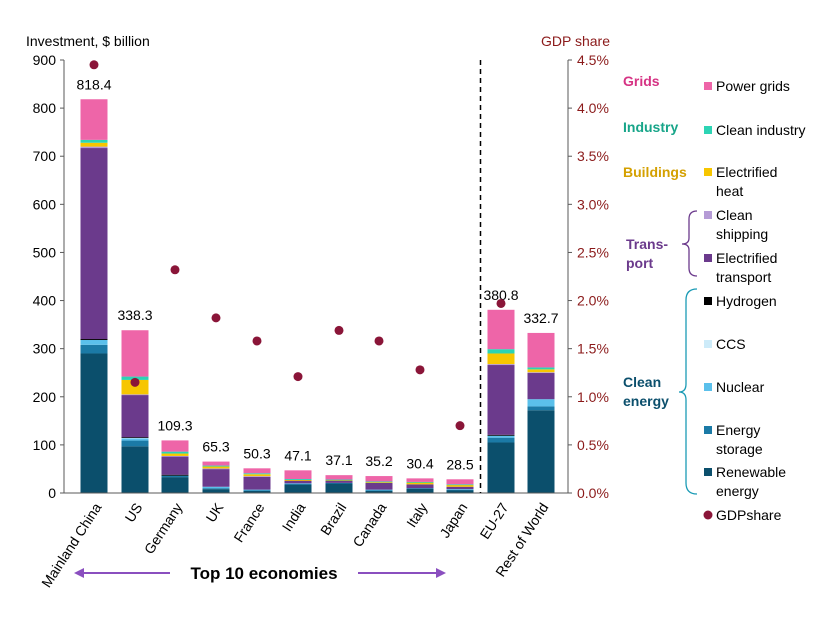 The width and height of the screenshot is (826, 620). Describe the element at coordinates (416, 515) in the screenshot. I see `x-category-label: Italy` at that location.